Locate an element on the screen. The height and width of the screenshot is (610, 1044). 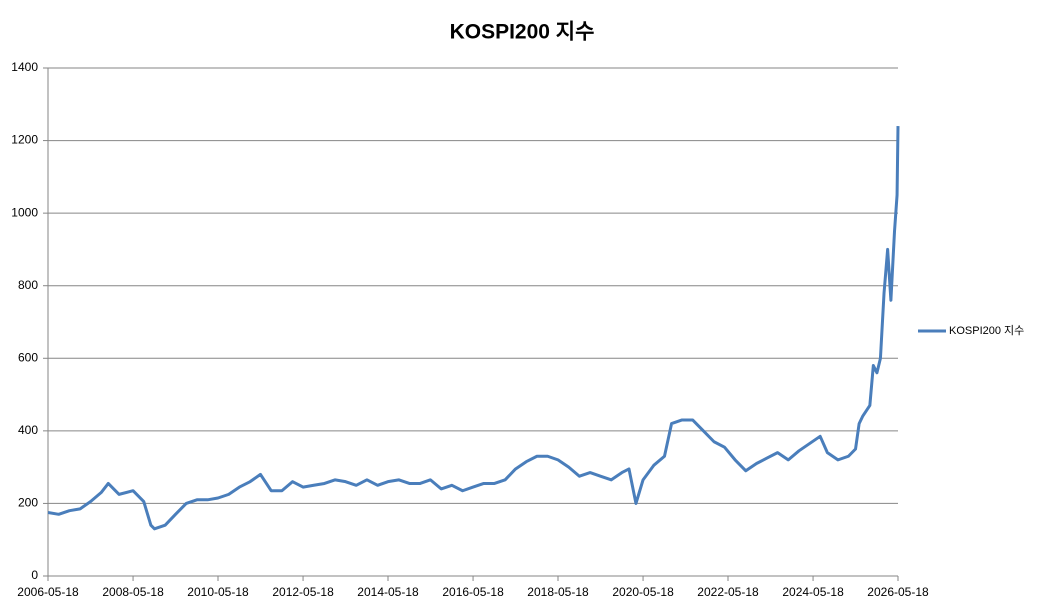
y-tick-label: 800 is located at coordinates (28, 285).